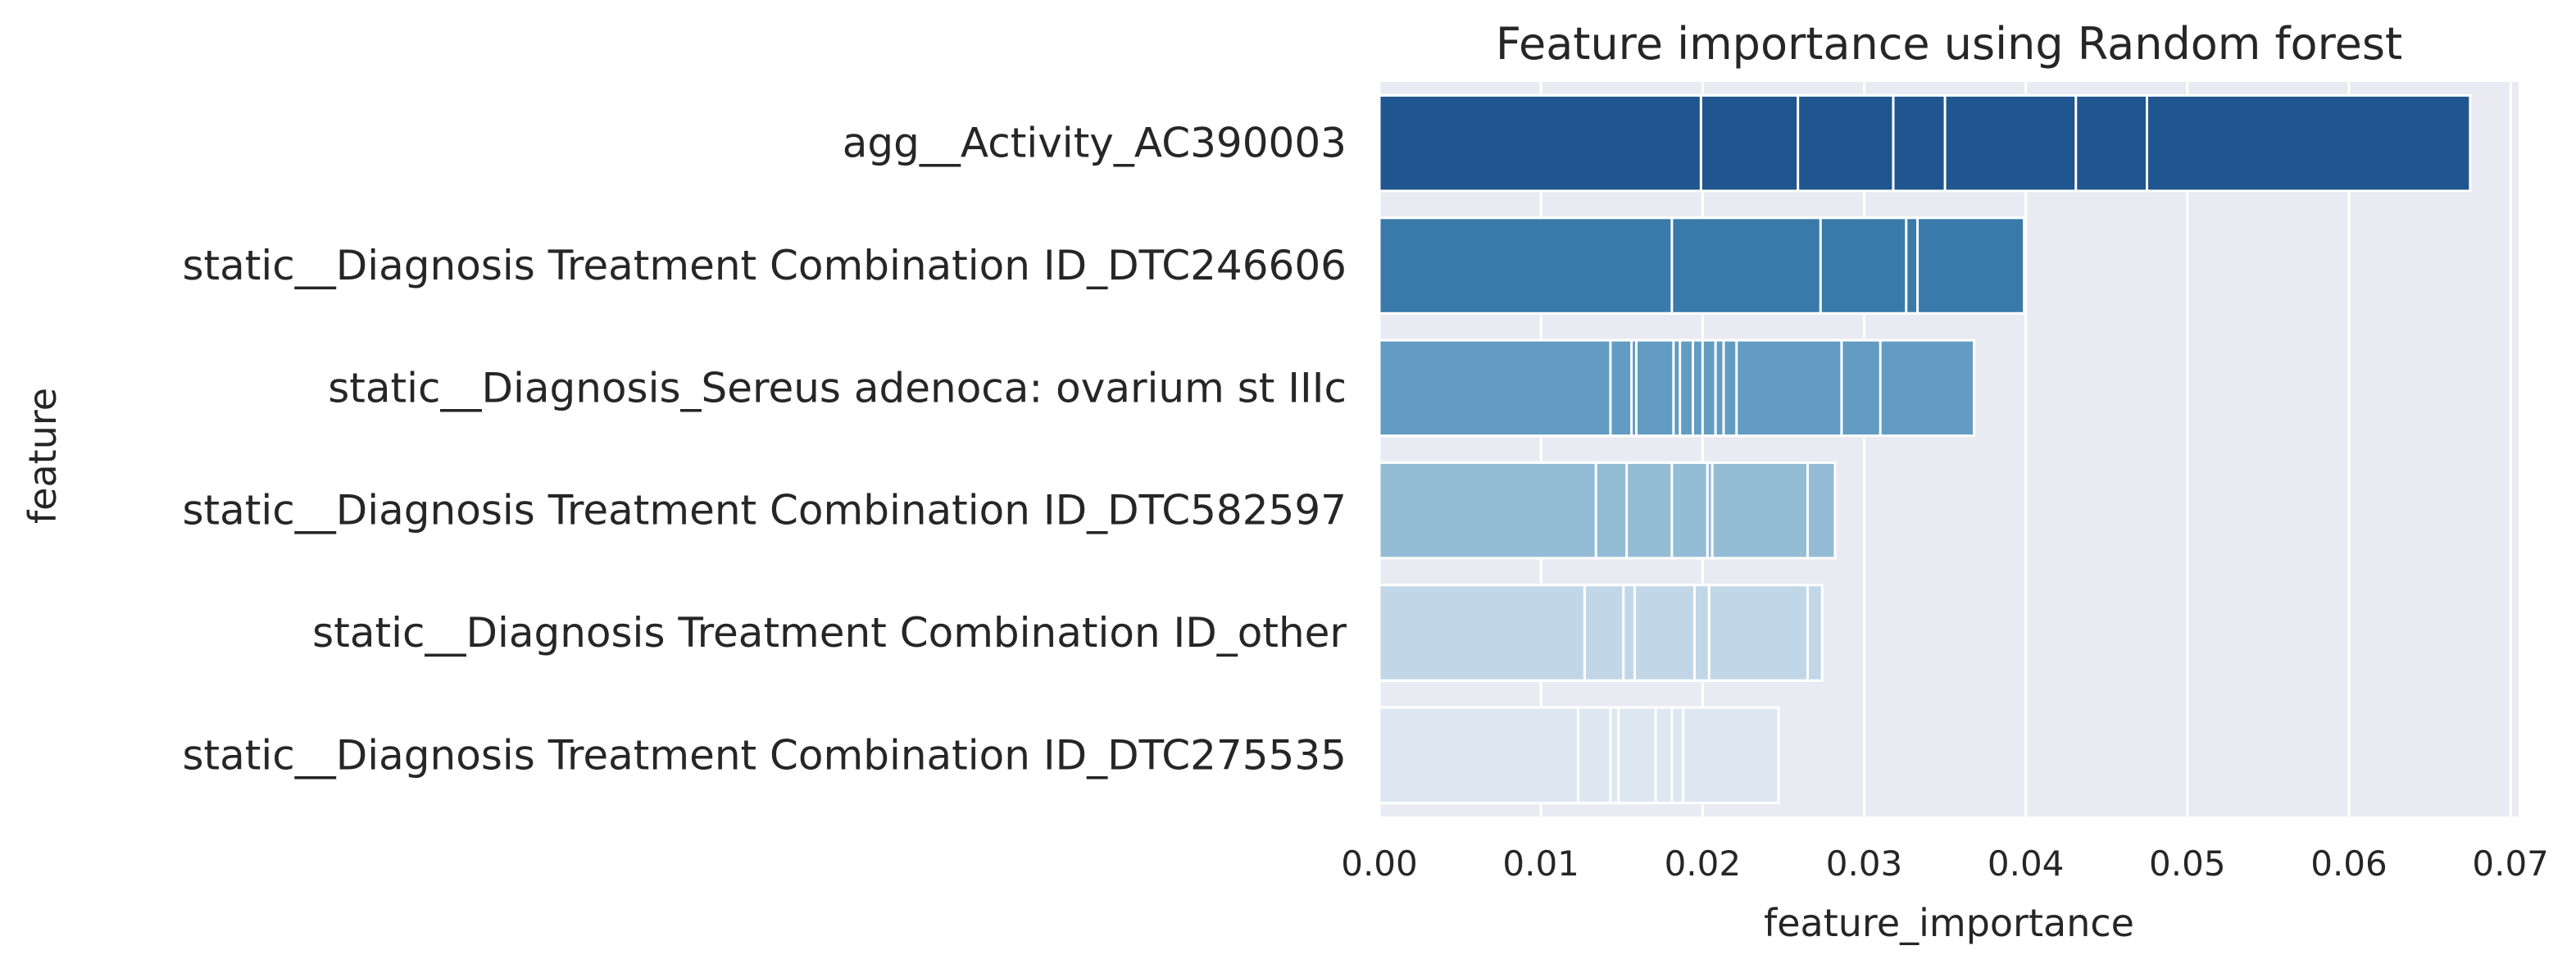 This screenshot has width=2576, height=973. Describe the element at coordinates (1095, 143) in the screenshot. I see `category-label: agg__Activity_AC390003` at that location.